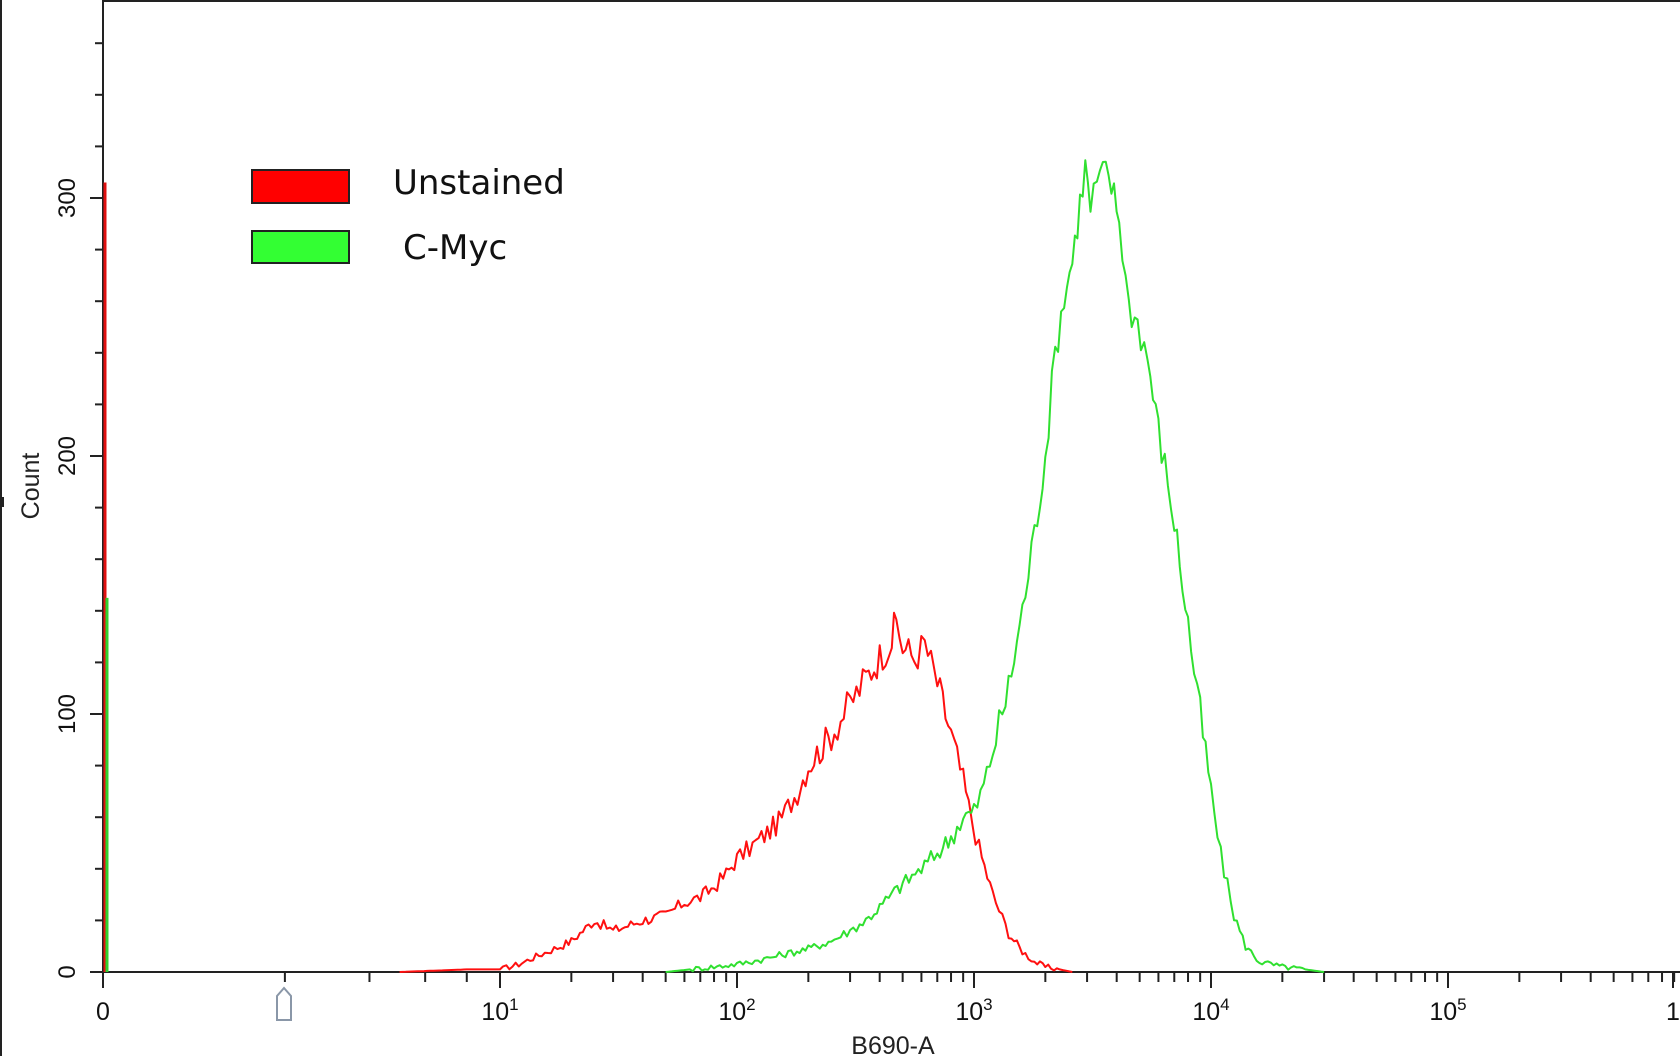 Image resolution: width=1680 pixels, height=1056 pixels. I want to click on y-tick-label: 300, so click(67, 198).